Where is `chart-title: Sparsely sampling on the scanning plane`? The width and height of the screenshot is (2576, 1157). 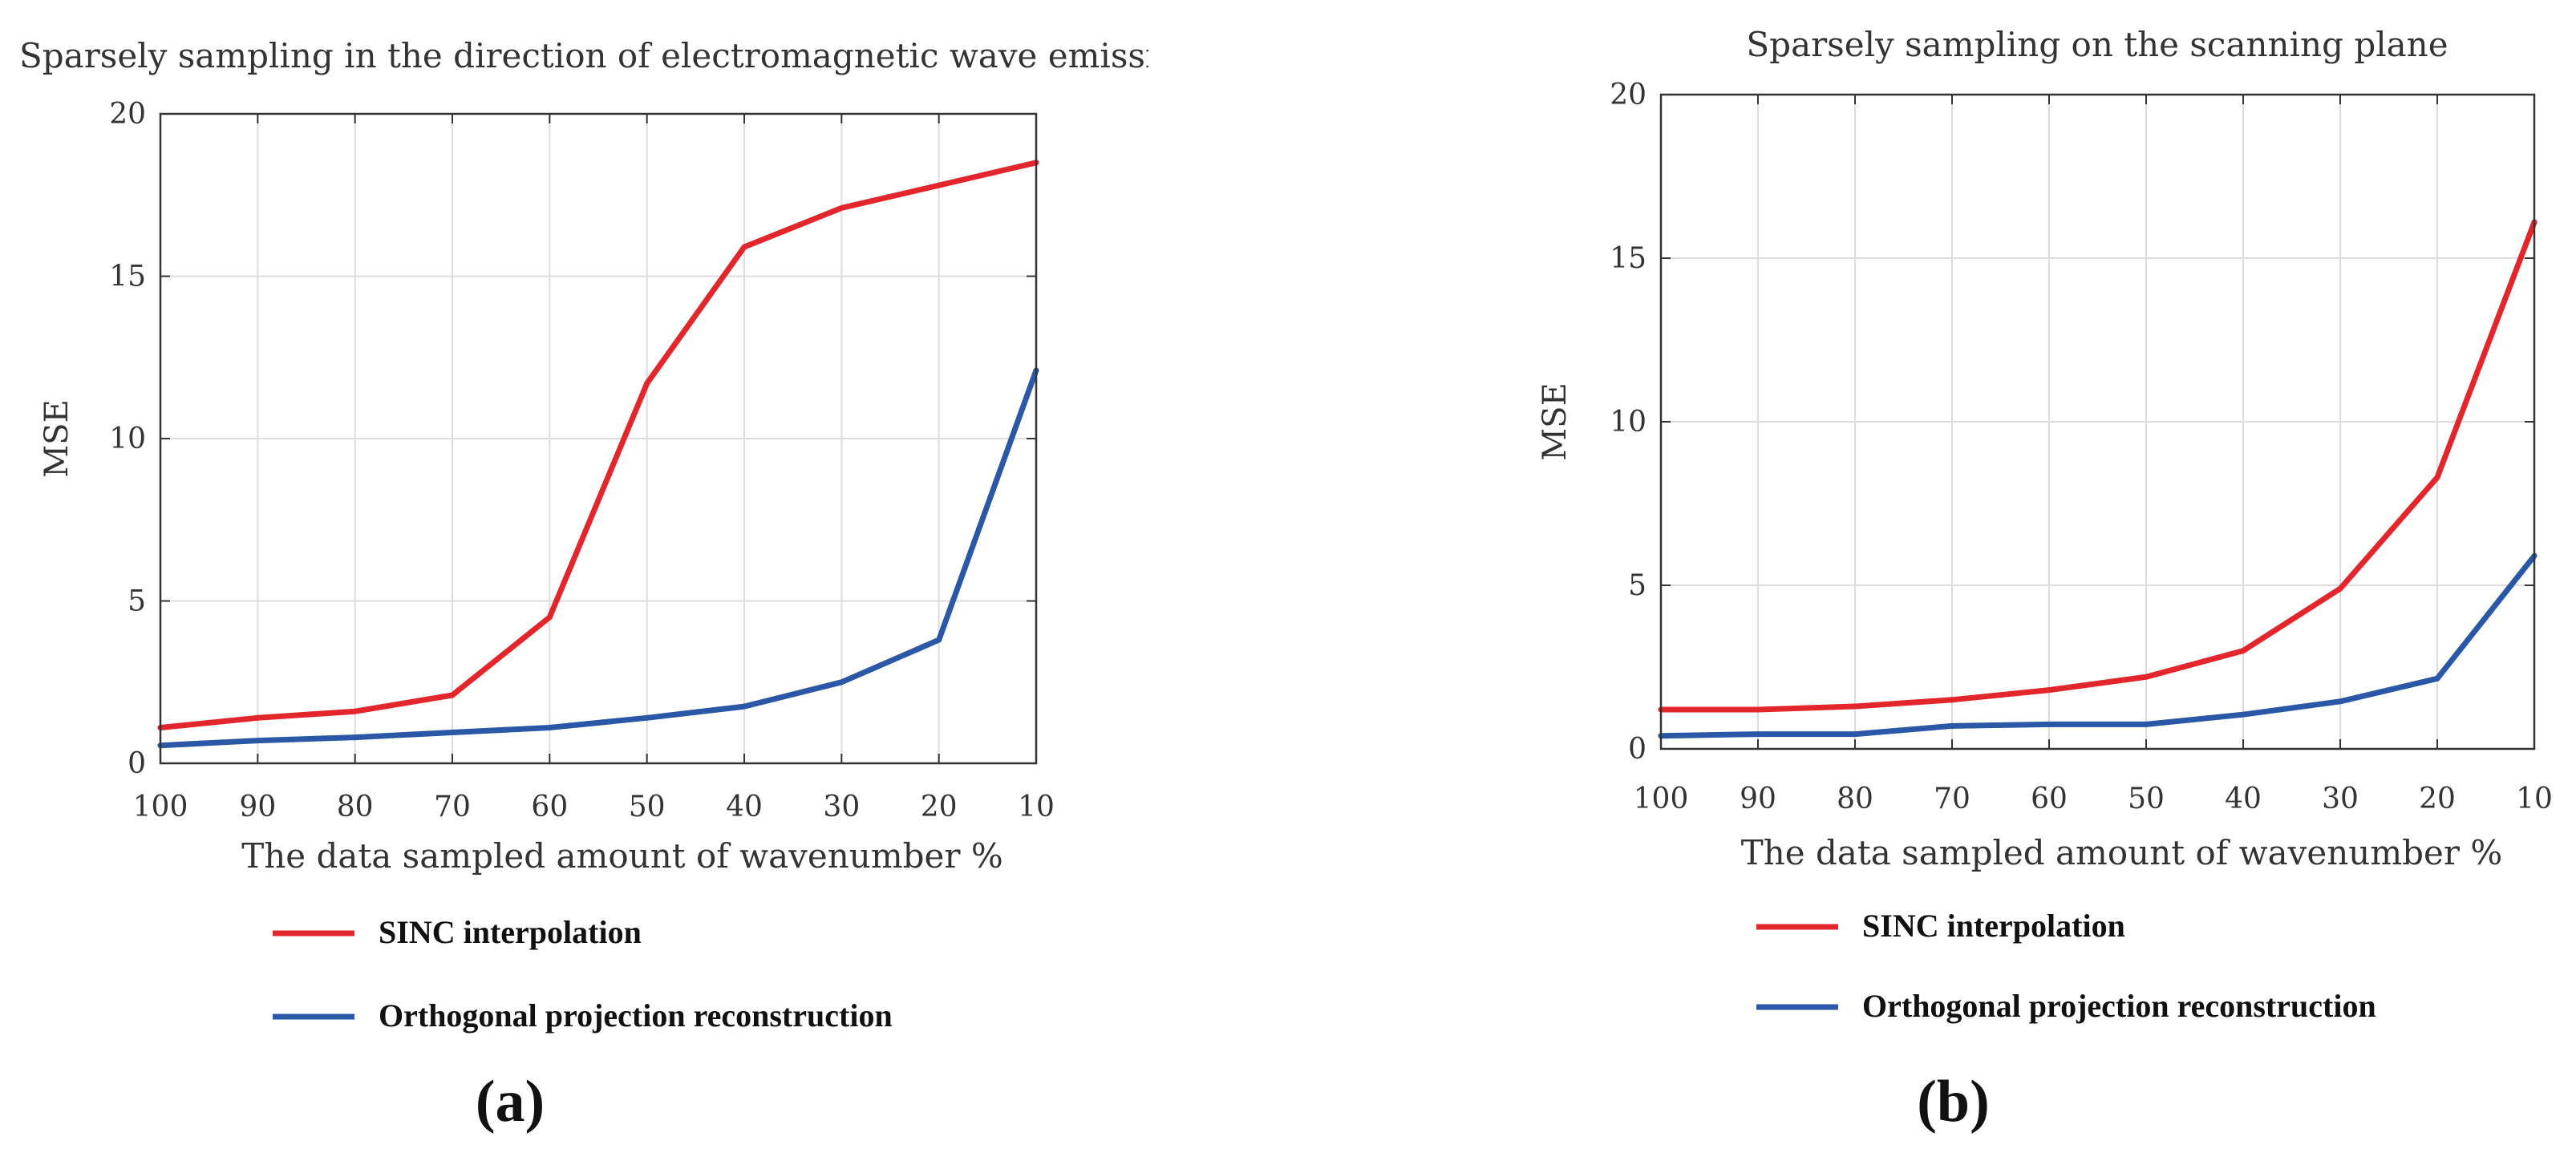 chart-title: Sparsely sampling on the scanning plane is located at coordinates (2097, 44).